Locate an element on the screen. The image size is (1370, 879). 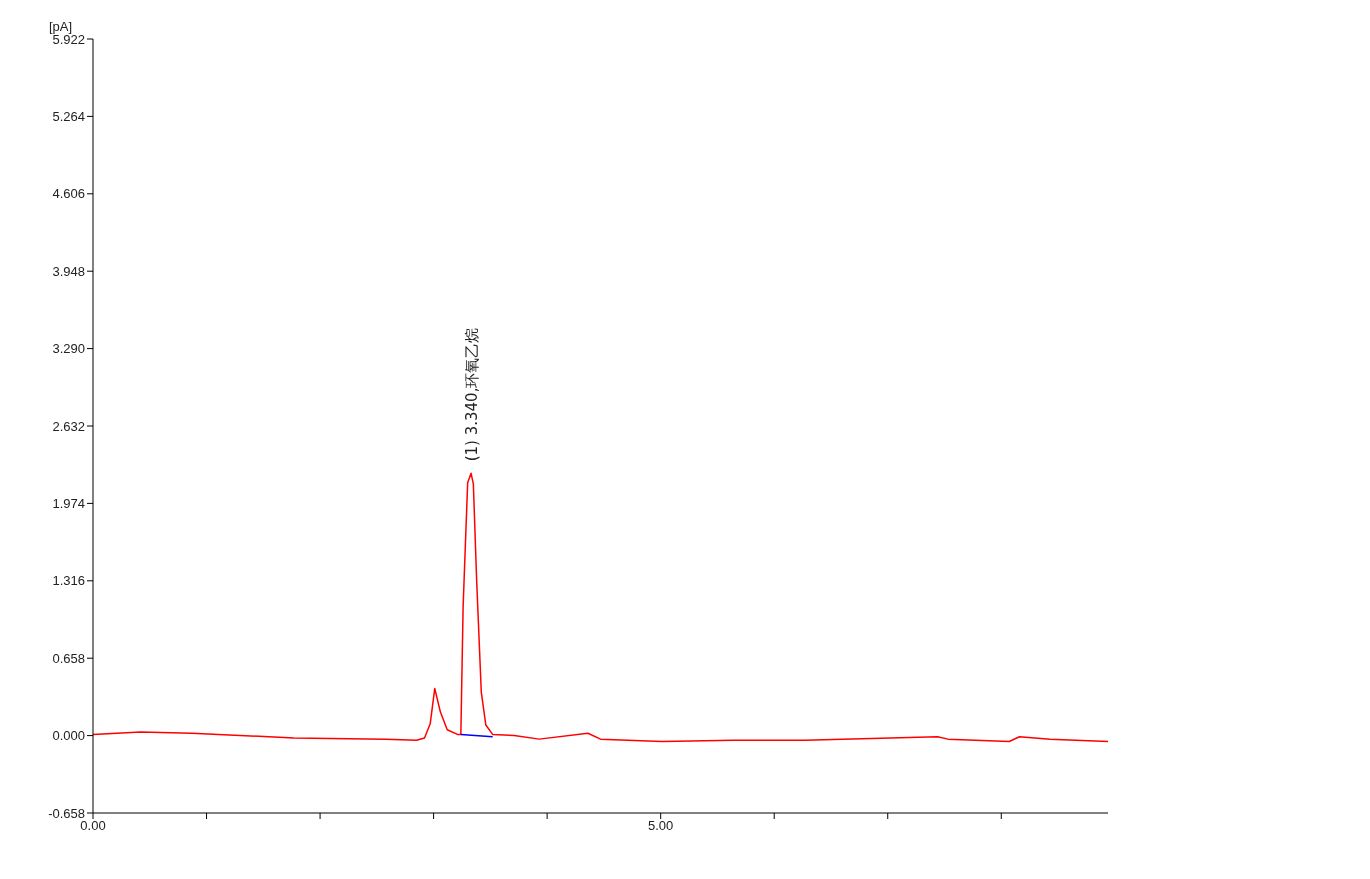
y-tick-label: -0.658 is located at coordinates (66, 813).